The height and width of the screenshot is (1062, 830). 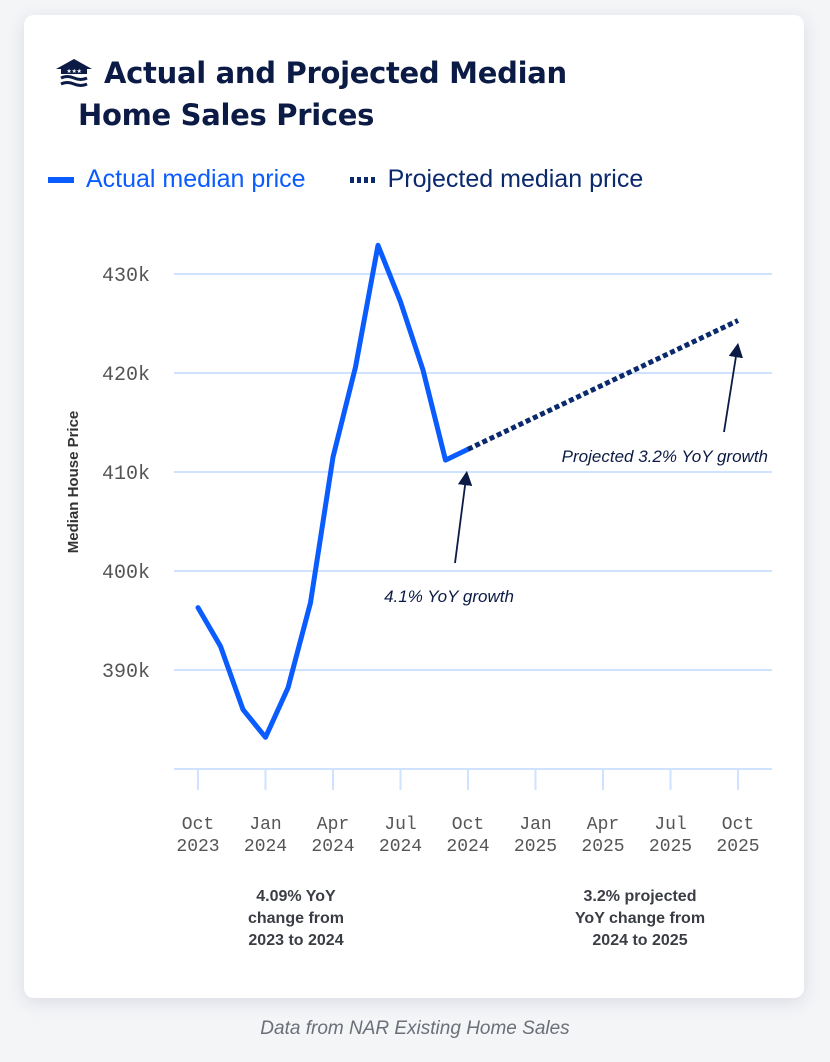 What do you see at coordinates (61, 179) in the screenshot?
I see `legend-swatch-solid` at bounding box center [61, 179].